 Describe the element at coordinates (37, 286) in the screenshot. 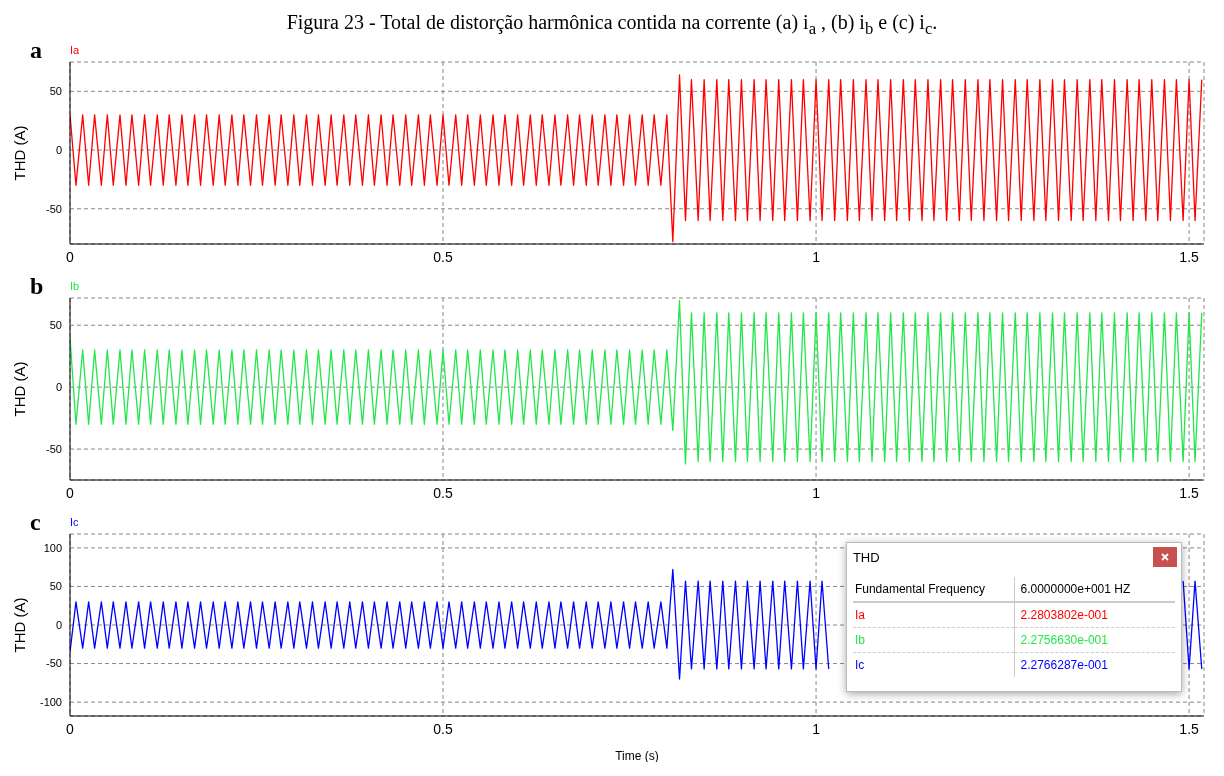

I see `chart-subtitle: b` at that location.